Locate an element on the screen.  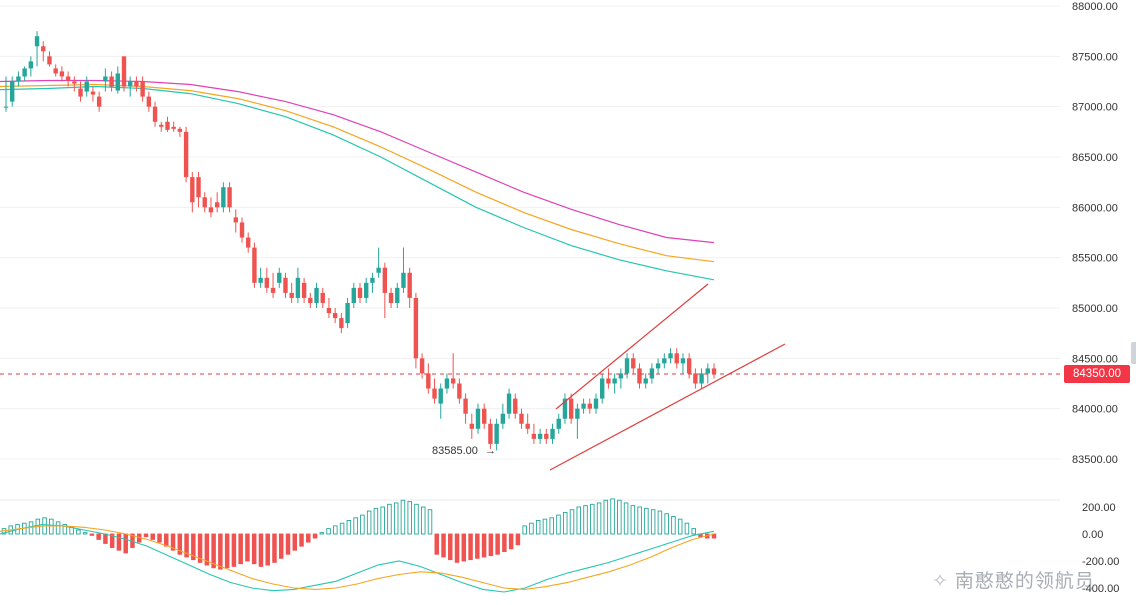
compass-icon: ✧ is located at coordinates (940, 581).